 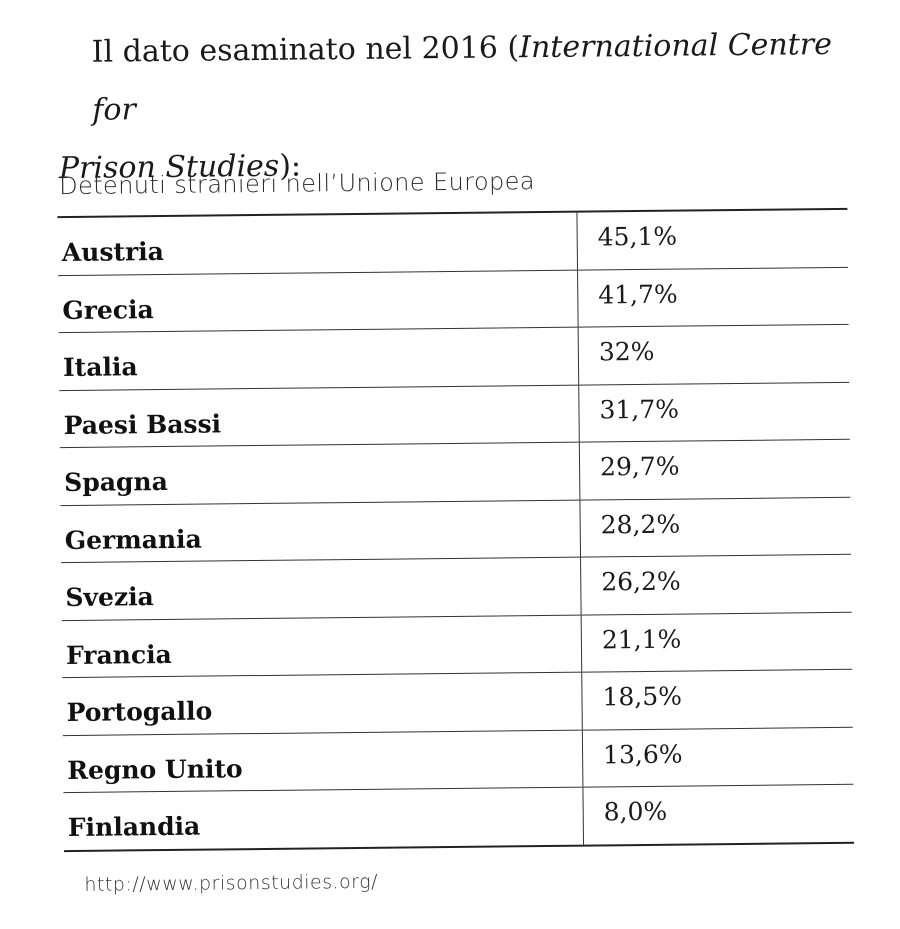 I want to click on table-row: Finlandia 8,0%, so click(x=459, y=818).